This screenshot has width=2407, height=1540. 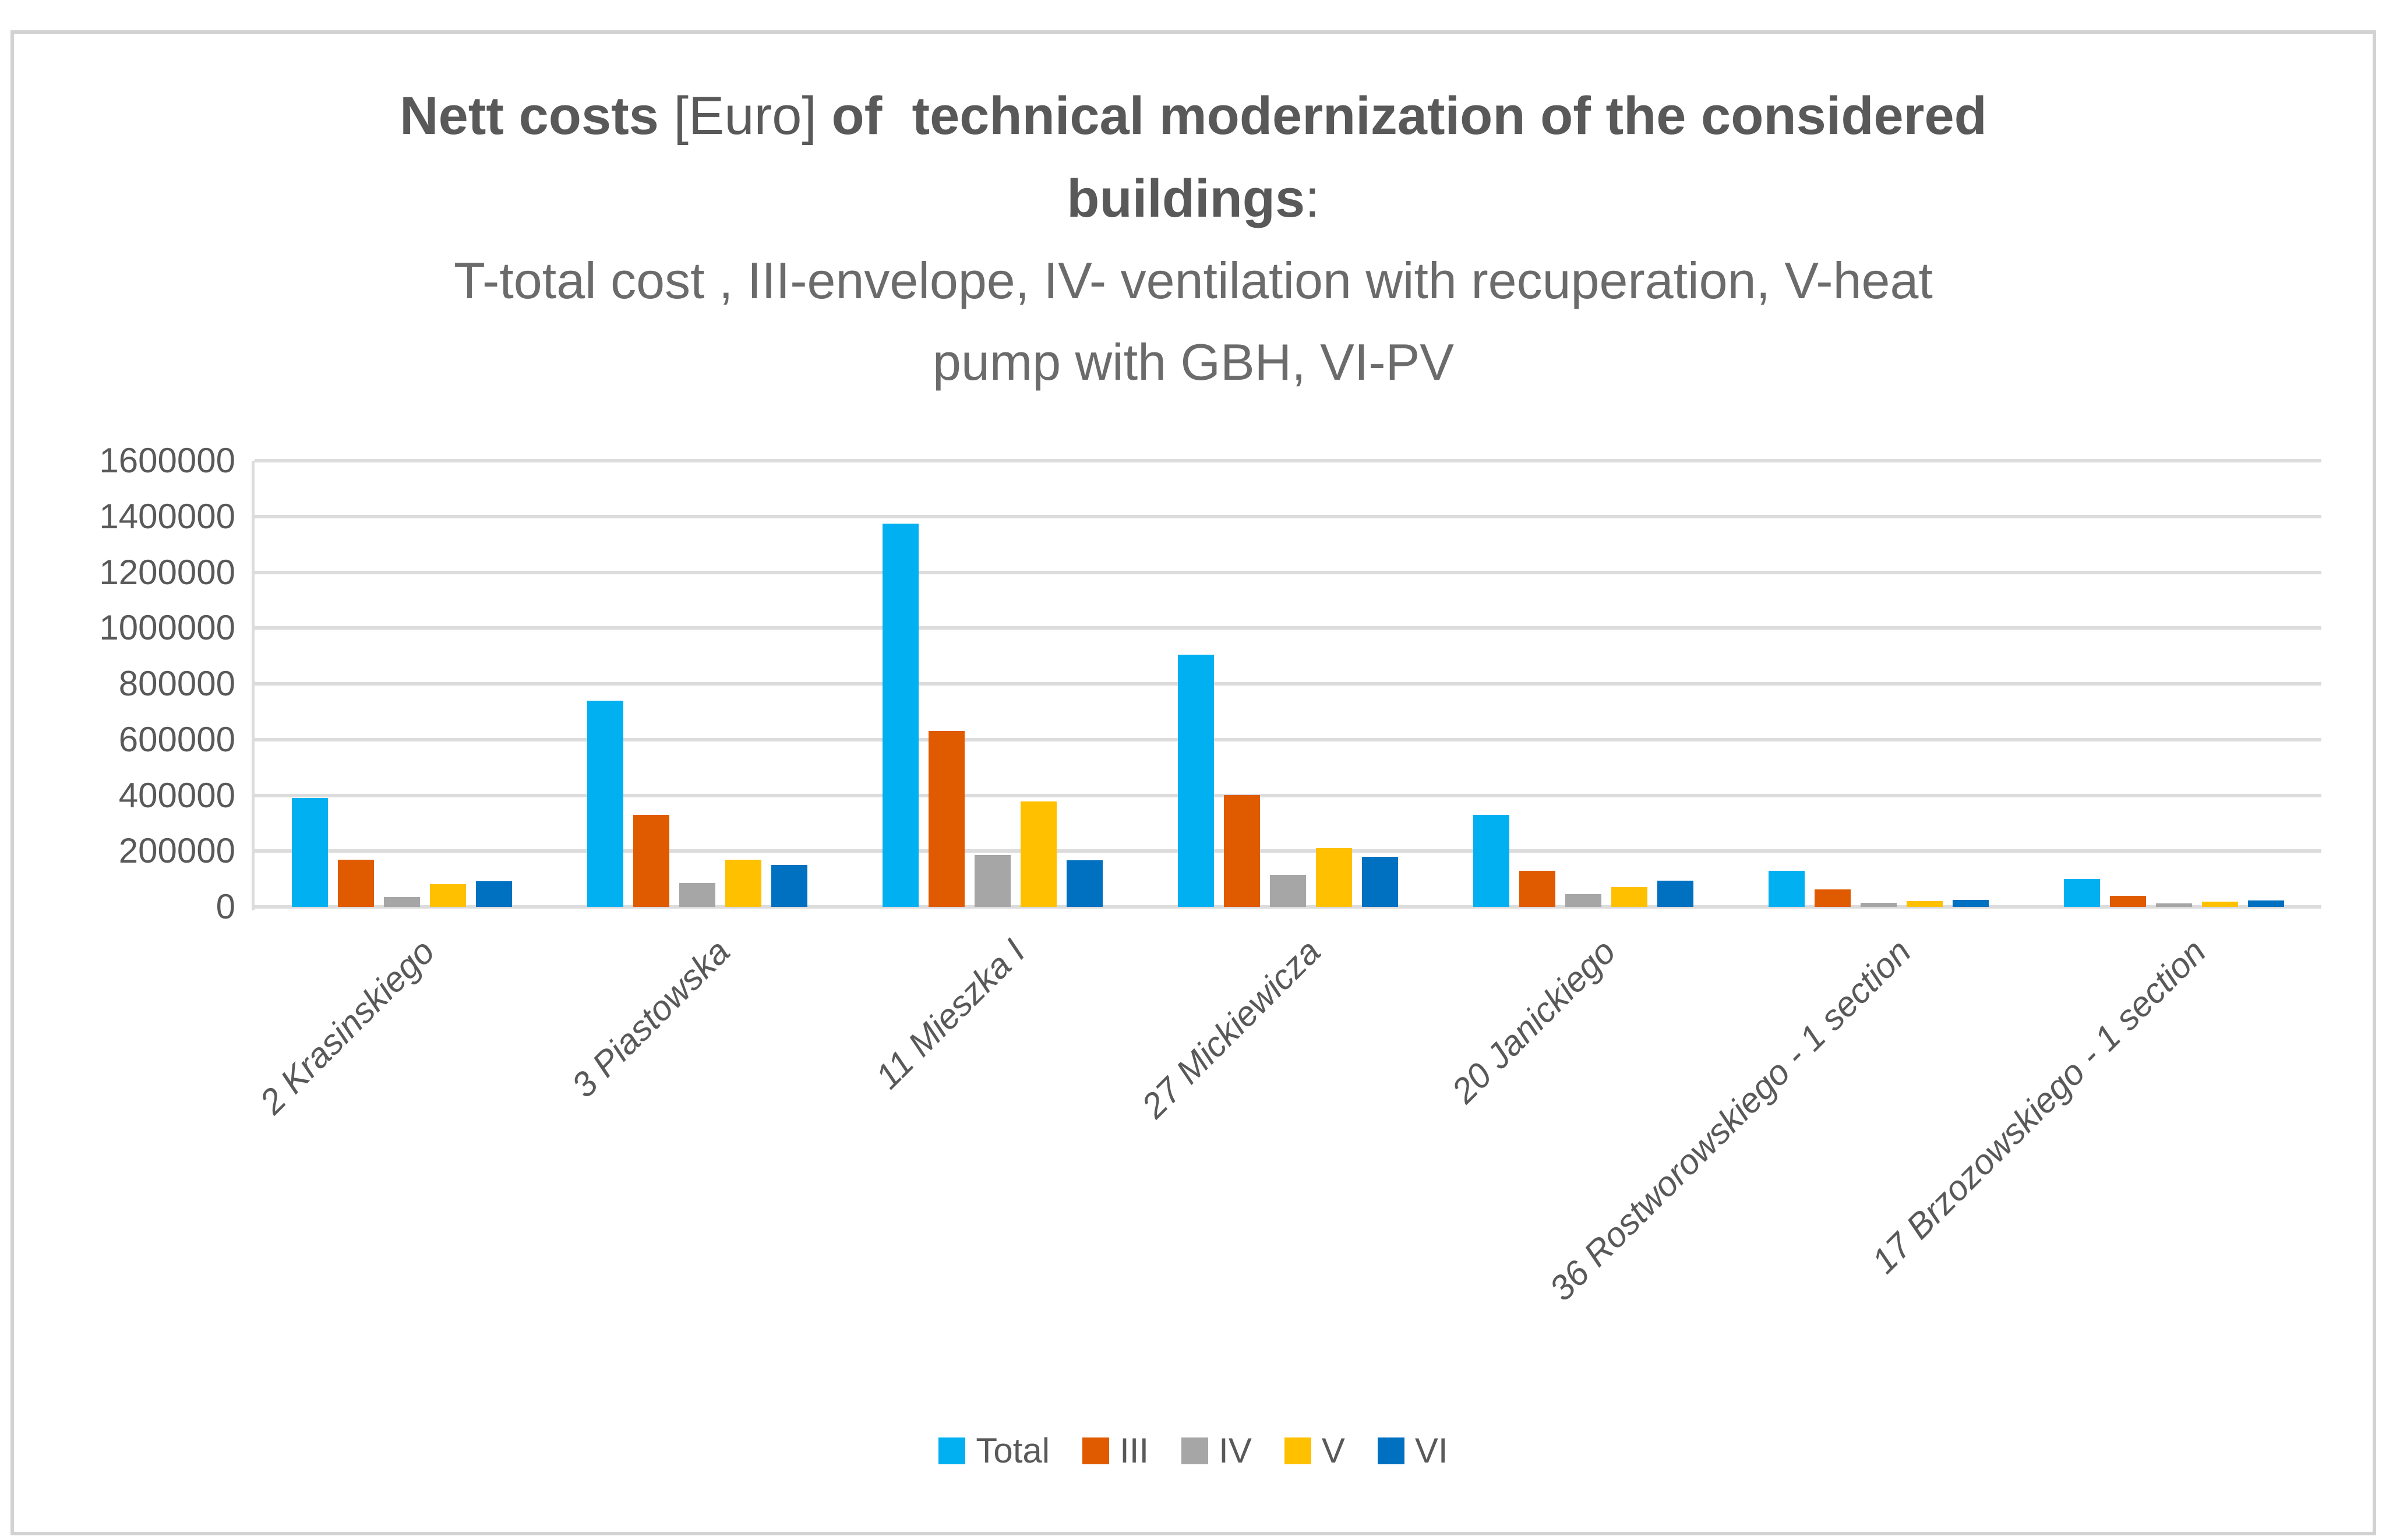 What do you see at coordinates (167, 516) in the screenshot?
I see `y-tick-label-1400000: 1400000` at bounding box center [167, 516].